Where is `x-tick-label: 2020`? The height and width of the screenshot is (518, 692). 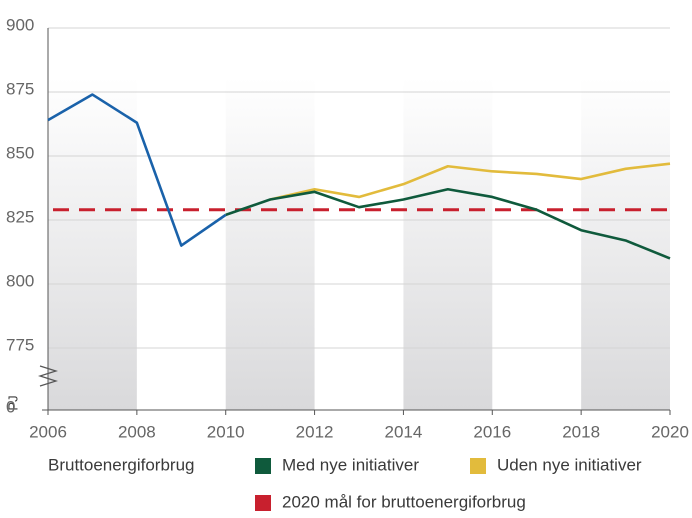
x-tick-label: 2020 is located at coordinates (670, 431).